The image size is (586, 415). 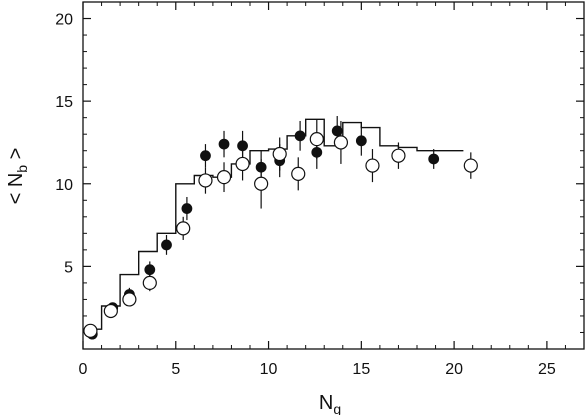 What do you see at coordinates (269, 369) in the screenshot?
I see `x-tick-label-2: 10` at bounding box center [269, 369].